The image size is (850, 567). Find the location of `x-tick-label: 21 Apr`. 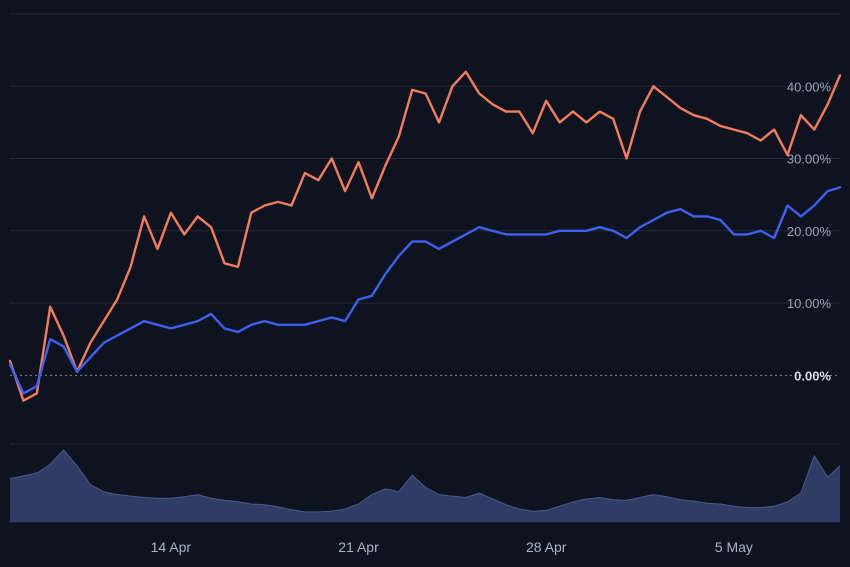

x-tick-label: 21 Apr is located at coordinates (358, 547).